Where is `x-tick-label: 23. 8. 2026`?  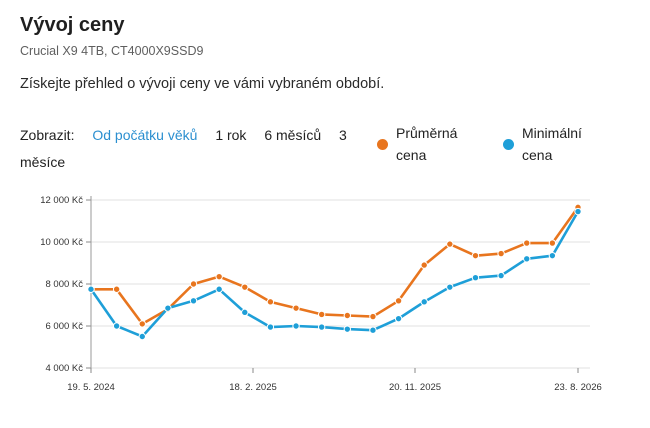
x-tick-label: 23. 8. 2026 is located at coordinates (578, 387).